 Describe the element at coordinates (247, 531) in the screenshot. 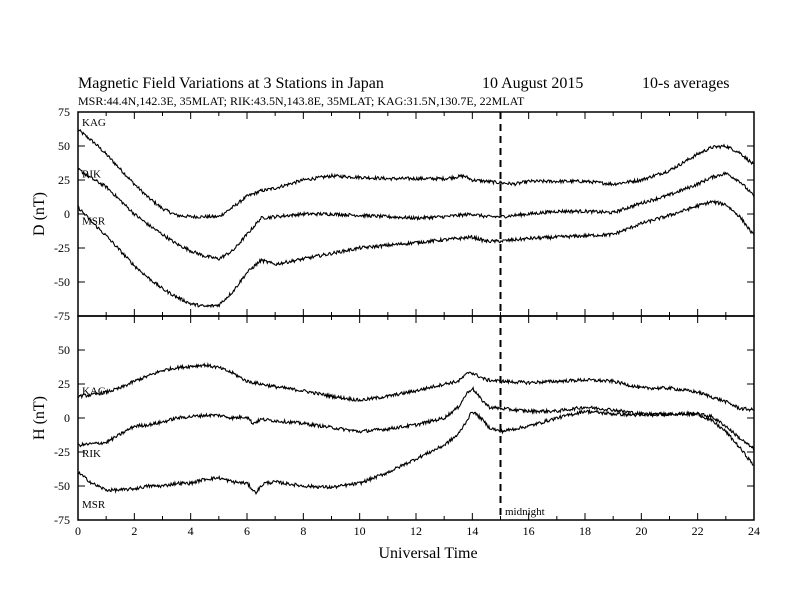

I see `x-tick-label: 6` at that location.